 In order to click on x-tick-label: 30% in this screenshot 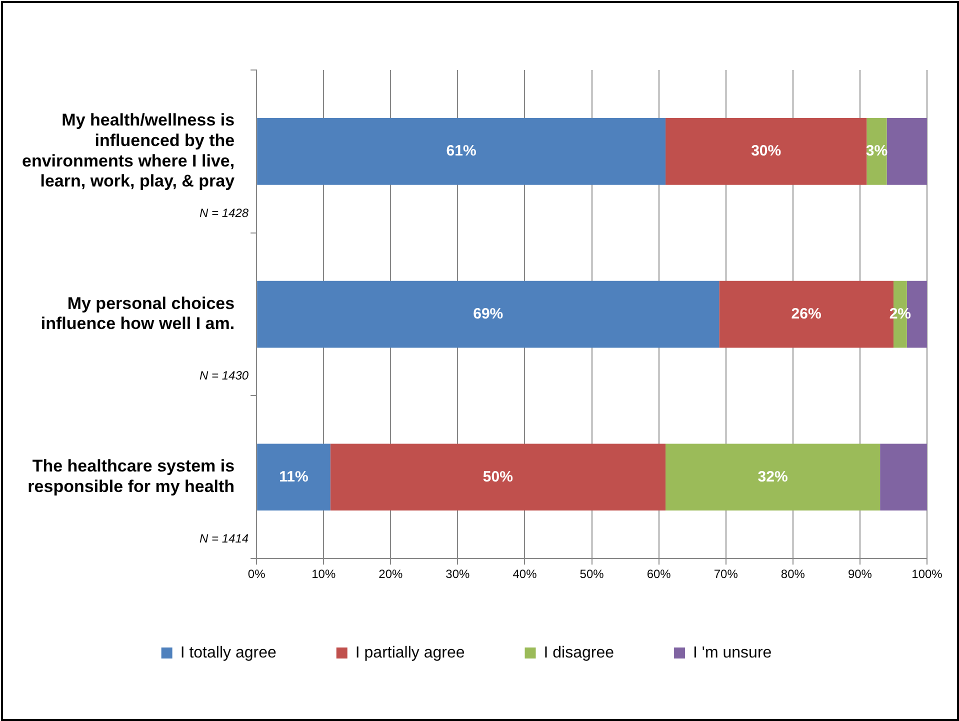, I will do `click(458, 574)`.